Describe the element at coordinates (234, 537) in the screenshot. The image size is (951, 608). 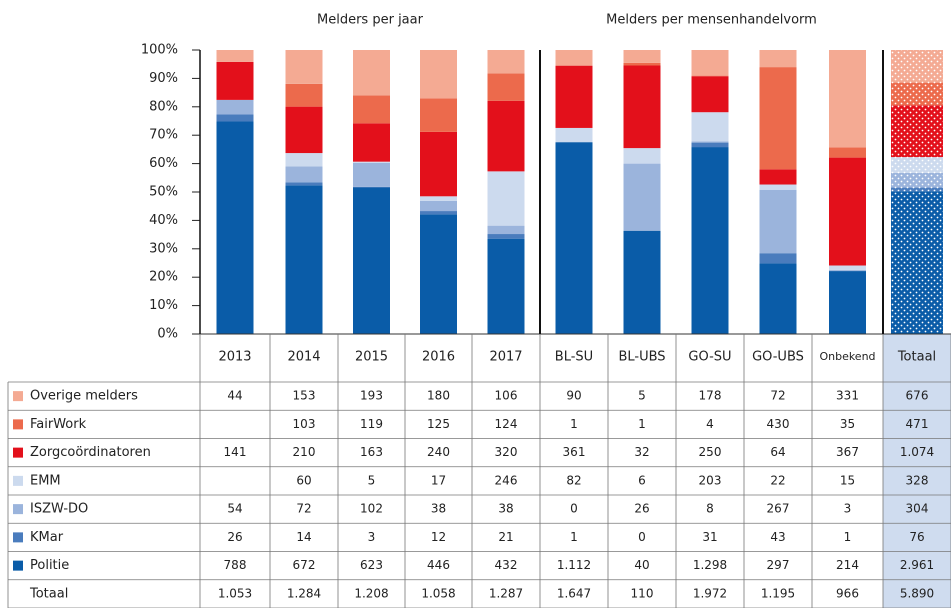
I see `cell-value: 26` at that location.